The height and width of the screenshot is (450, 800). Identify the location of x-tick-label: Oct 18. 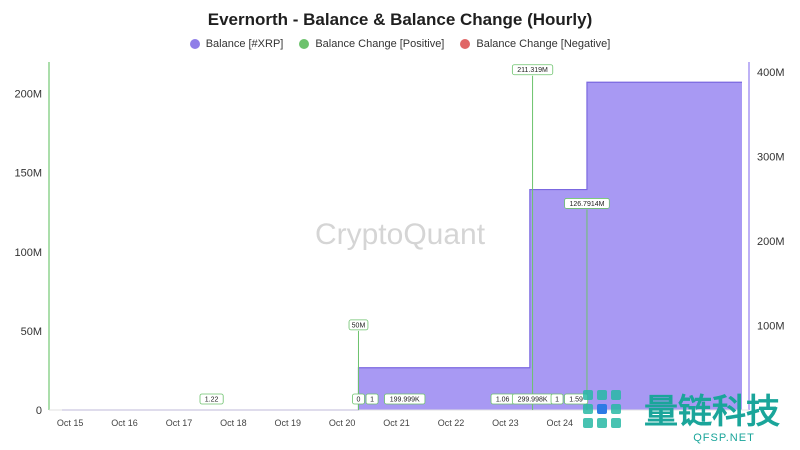
(233, 423).